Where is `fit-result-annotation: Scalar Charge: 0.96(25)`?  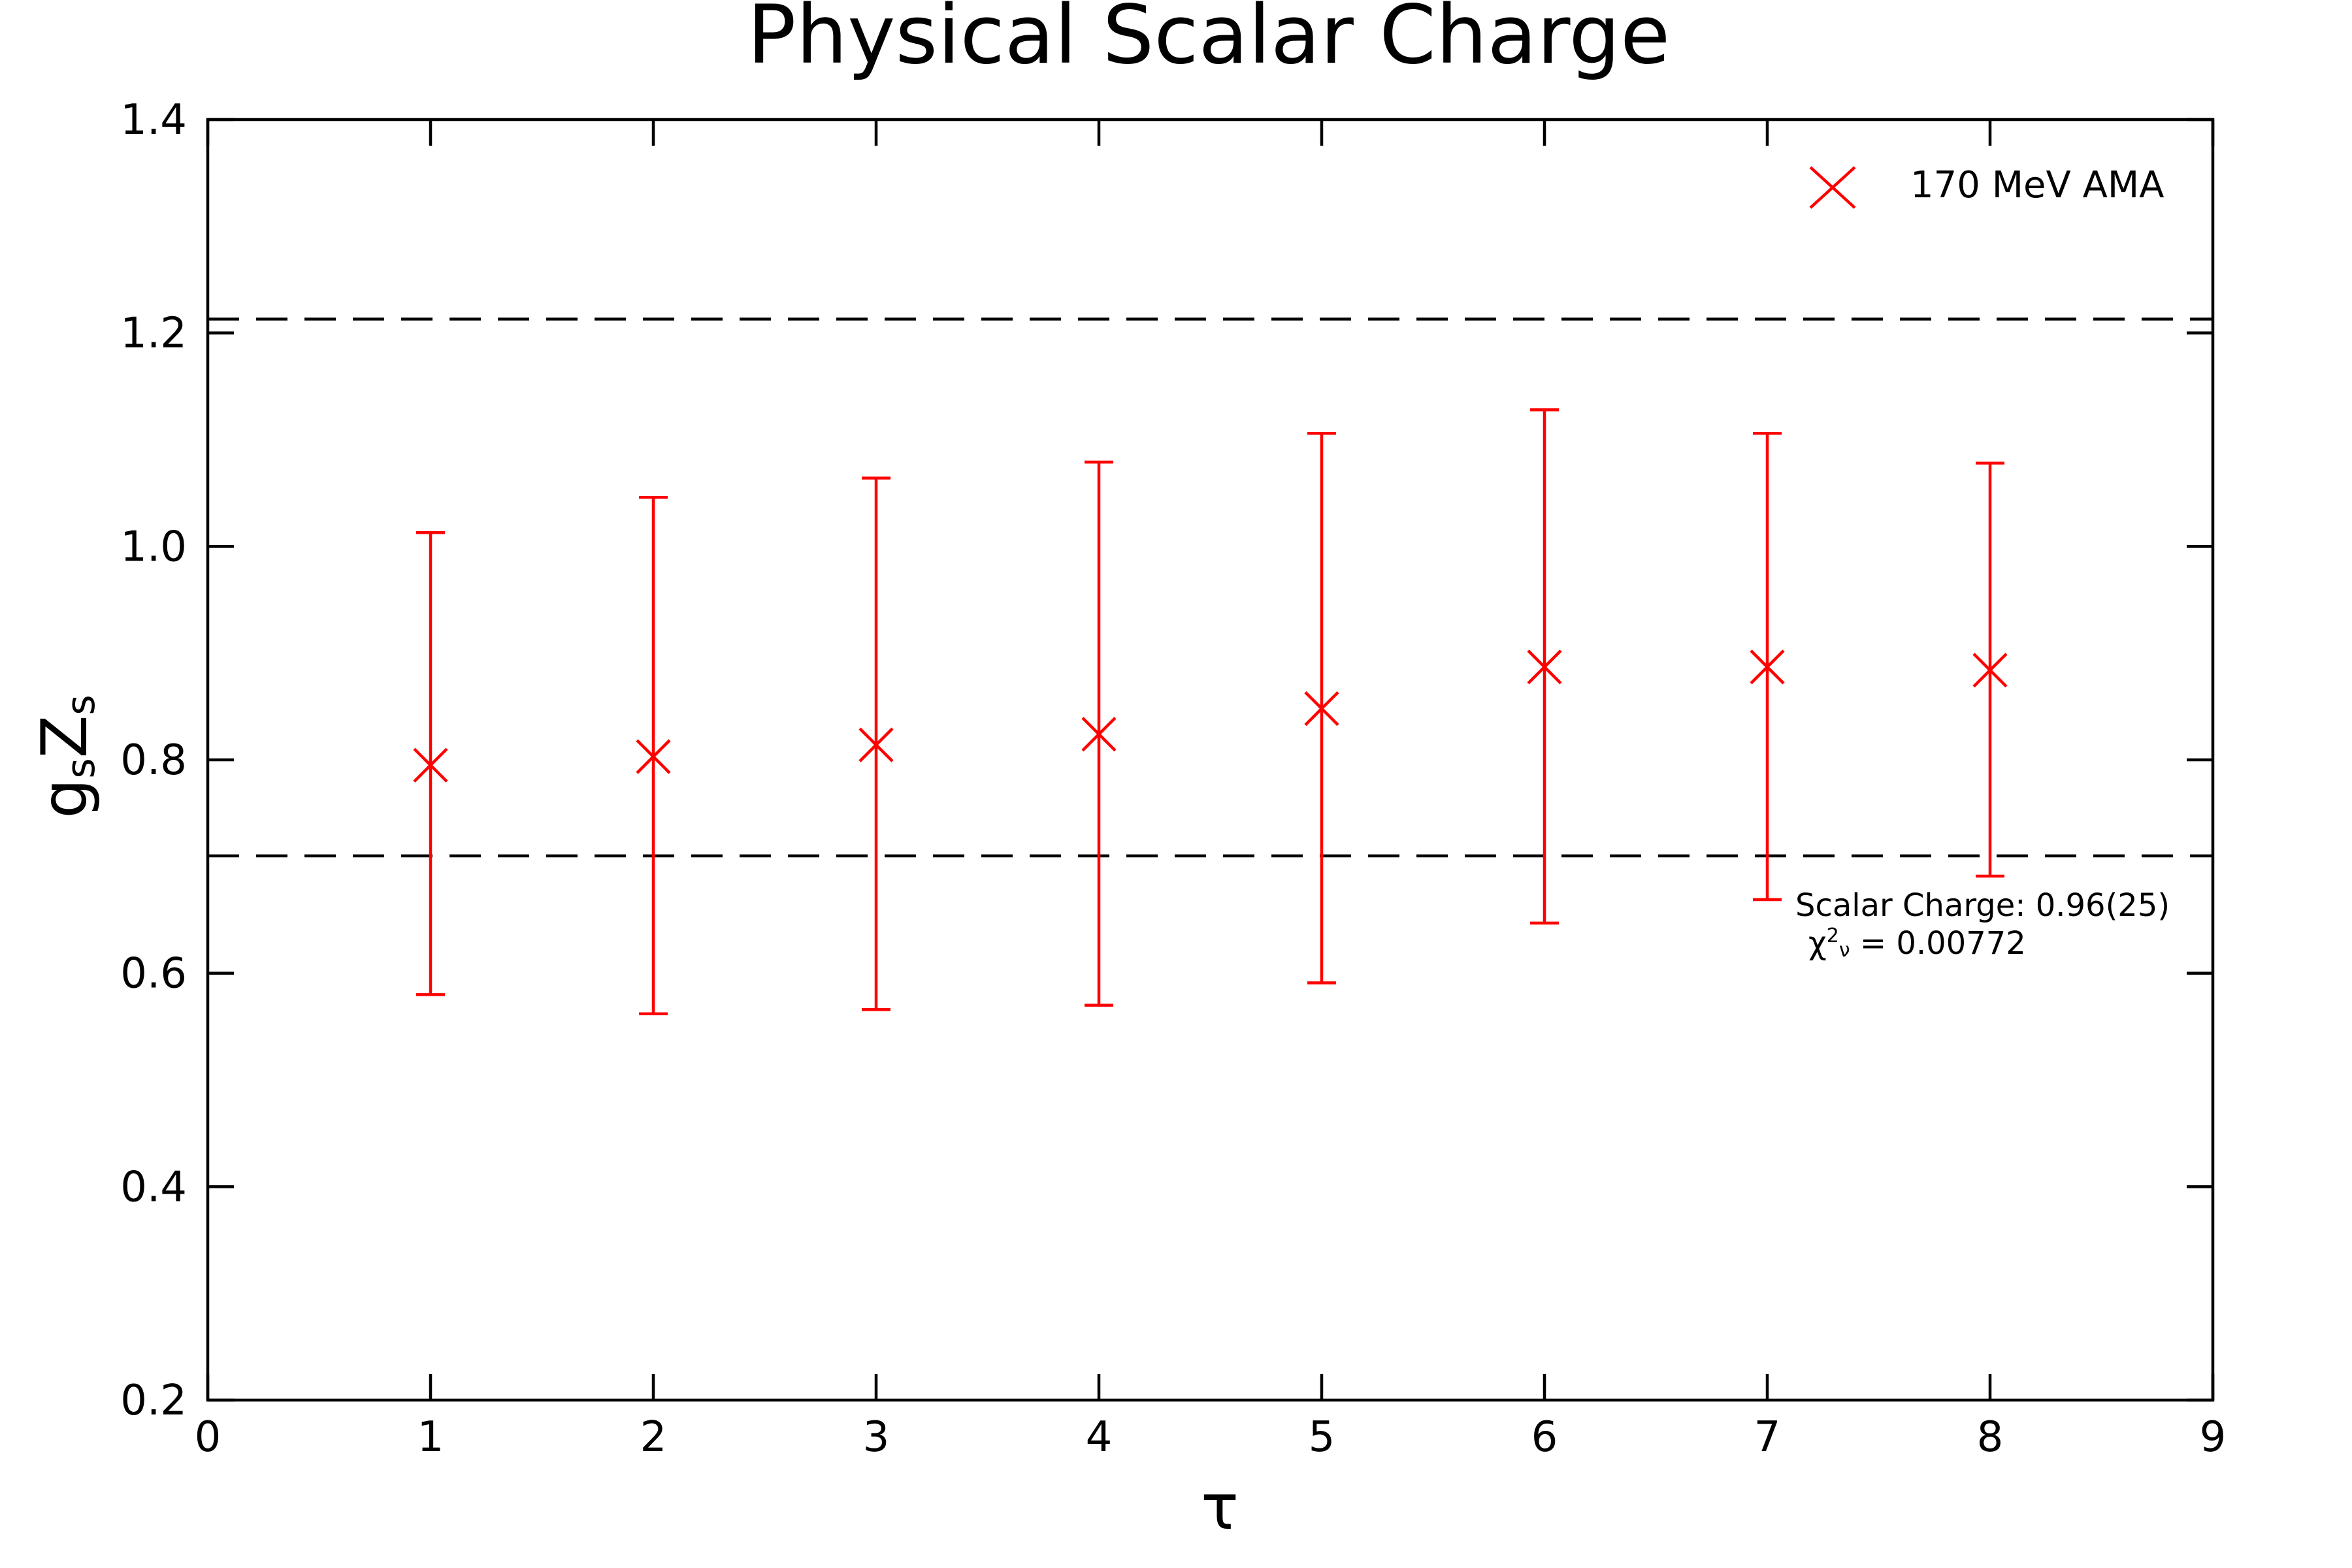
fit-result-annotation: Scalar Charge: 0.96(25) is located at coordinates (1982, 905).